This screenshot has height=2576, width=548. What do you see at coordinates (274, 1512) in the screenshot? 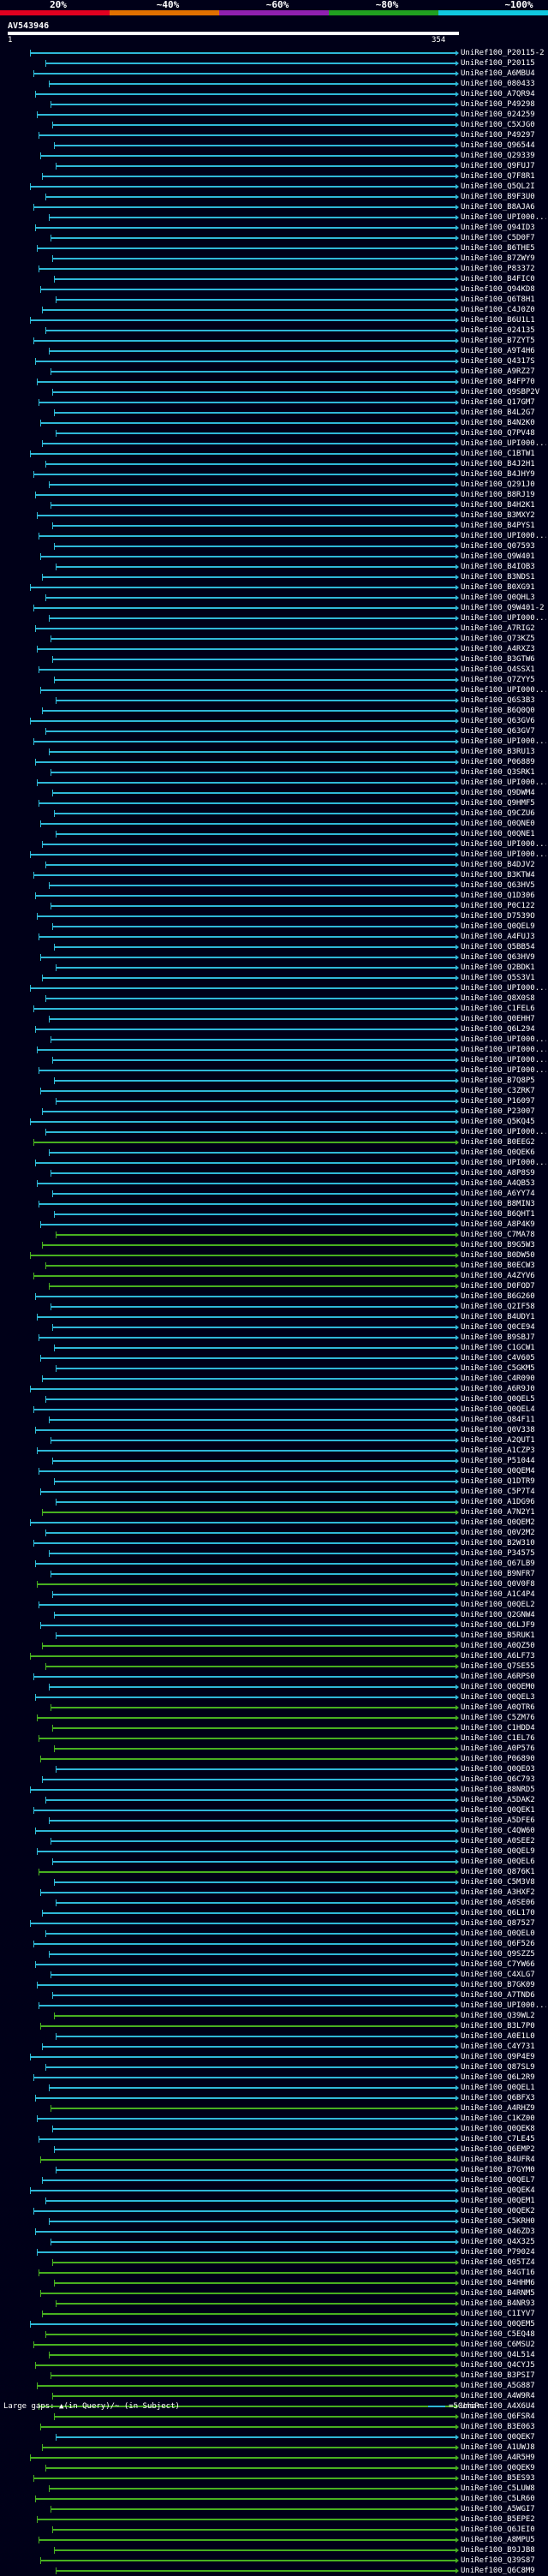
I see `hit-row: UniRef100_A7N2Y1` at bounding box center [274, 1512].